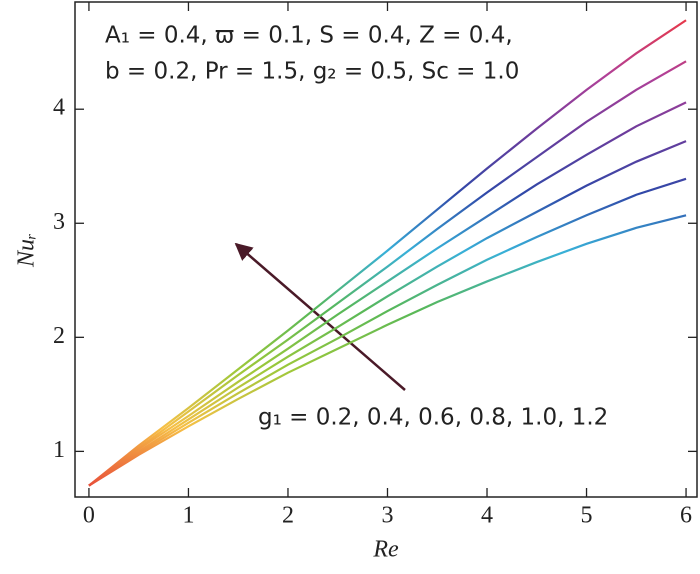  I want to click on x-tick-label: 3, so click(387, 516).